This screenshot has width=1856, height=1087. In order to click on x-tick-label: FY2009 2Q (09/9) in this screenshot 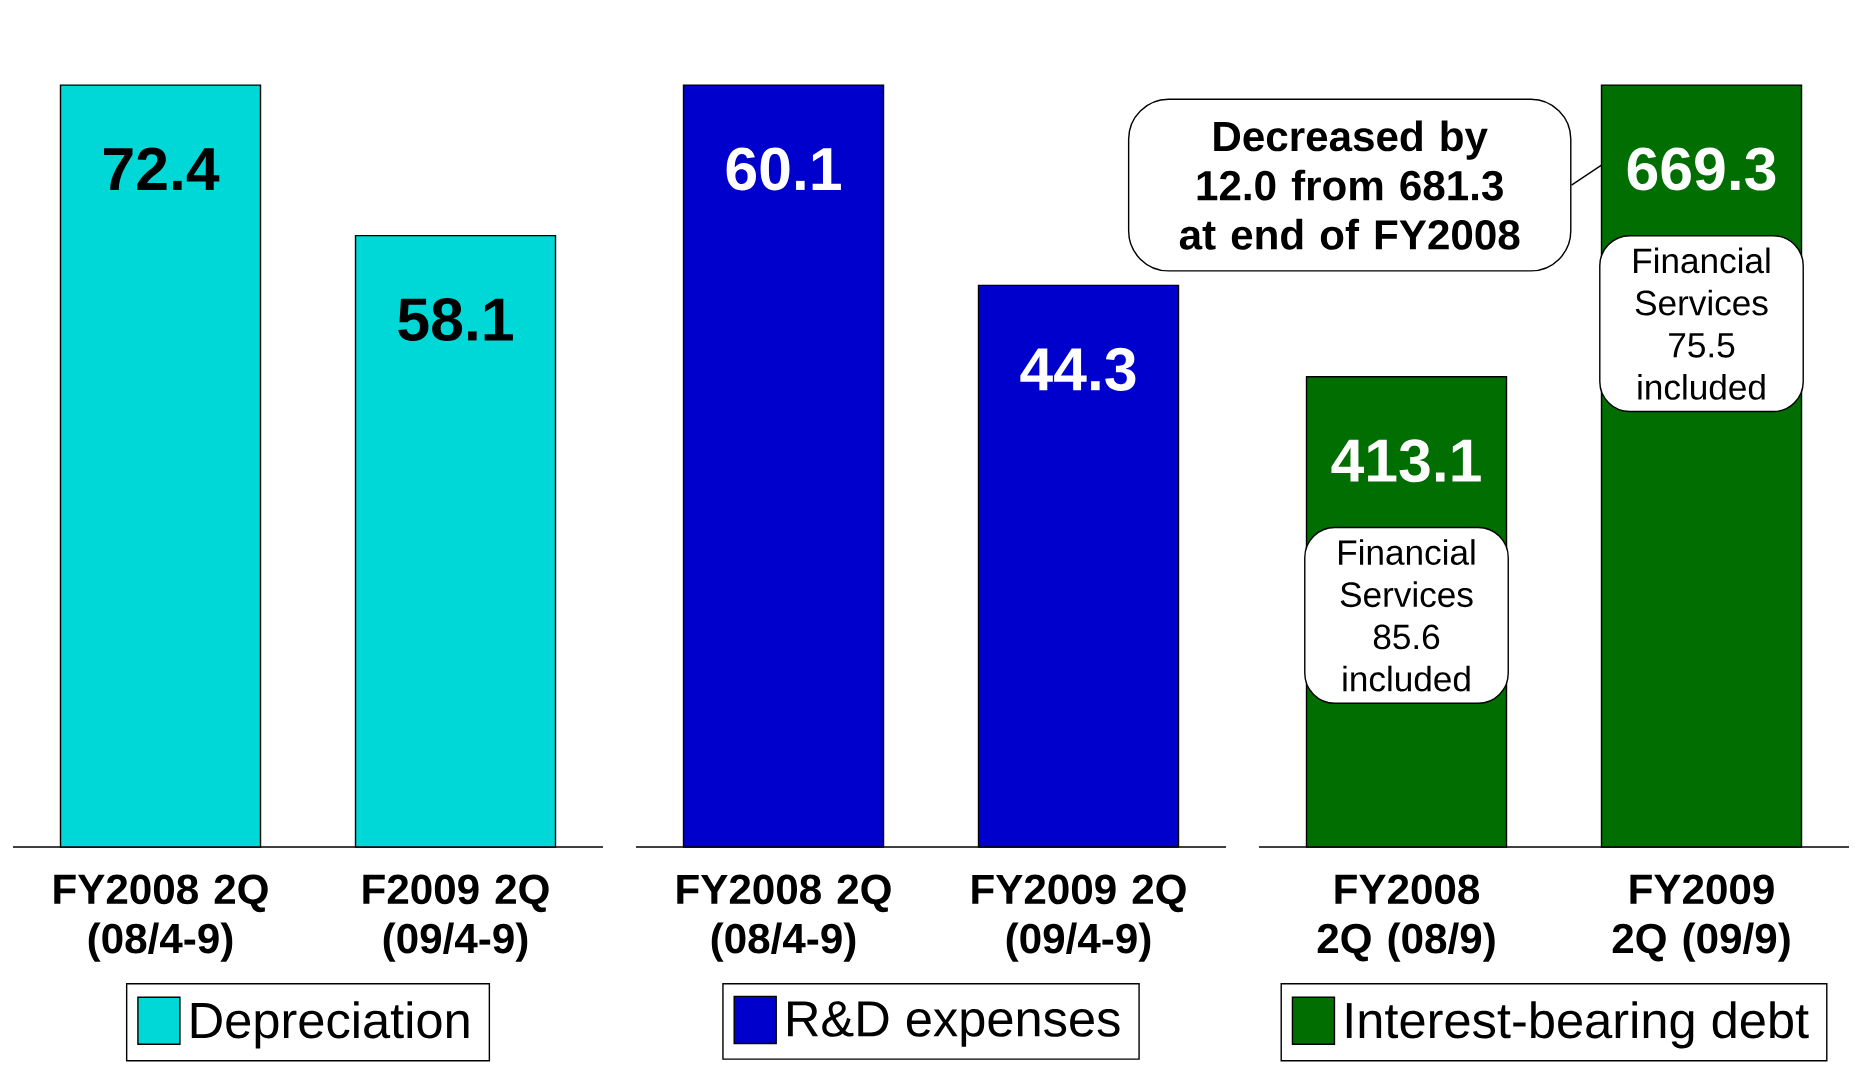, I will do `click(1701, 918)`.